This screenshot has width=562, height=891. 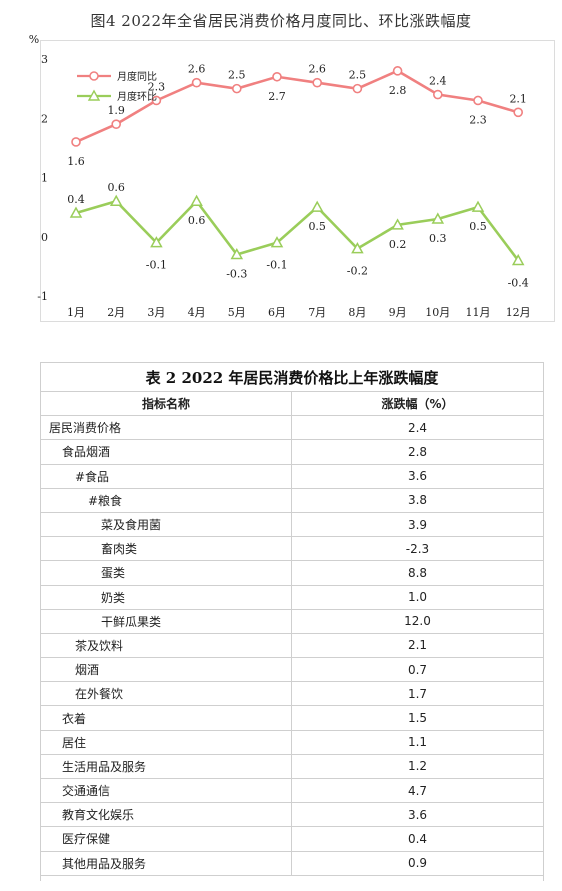 I want to click on change-value: 1.2, so click(x=417, y=766).